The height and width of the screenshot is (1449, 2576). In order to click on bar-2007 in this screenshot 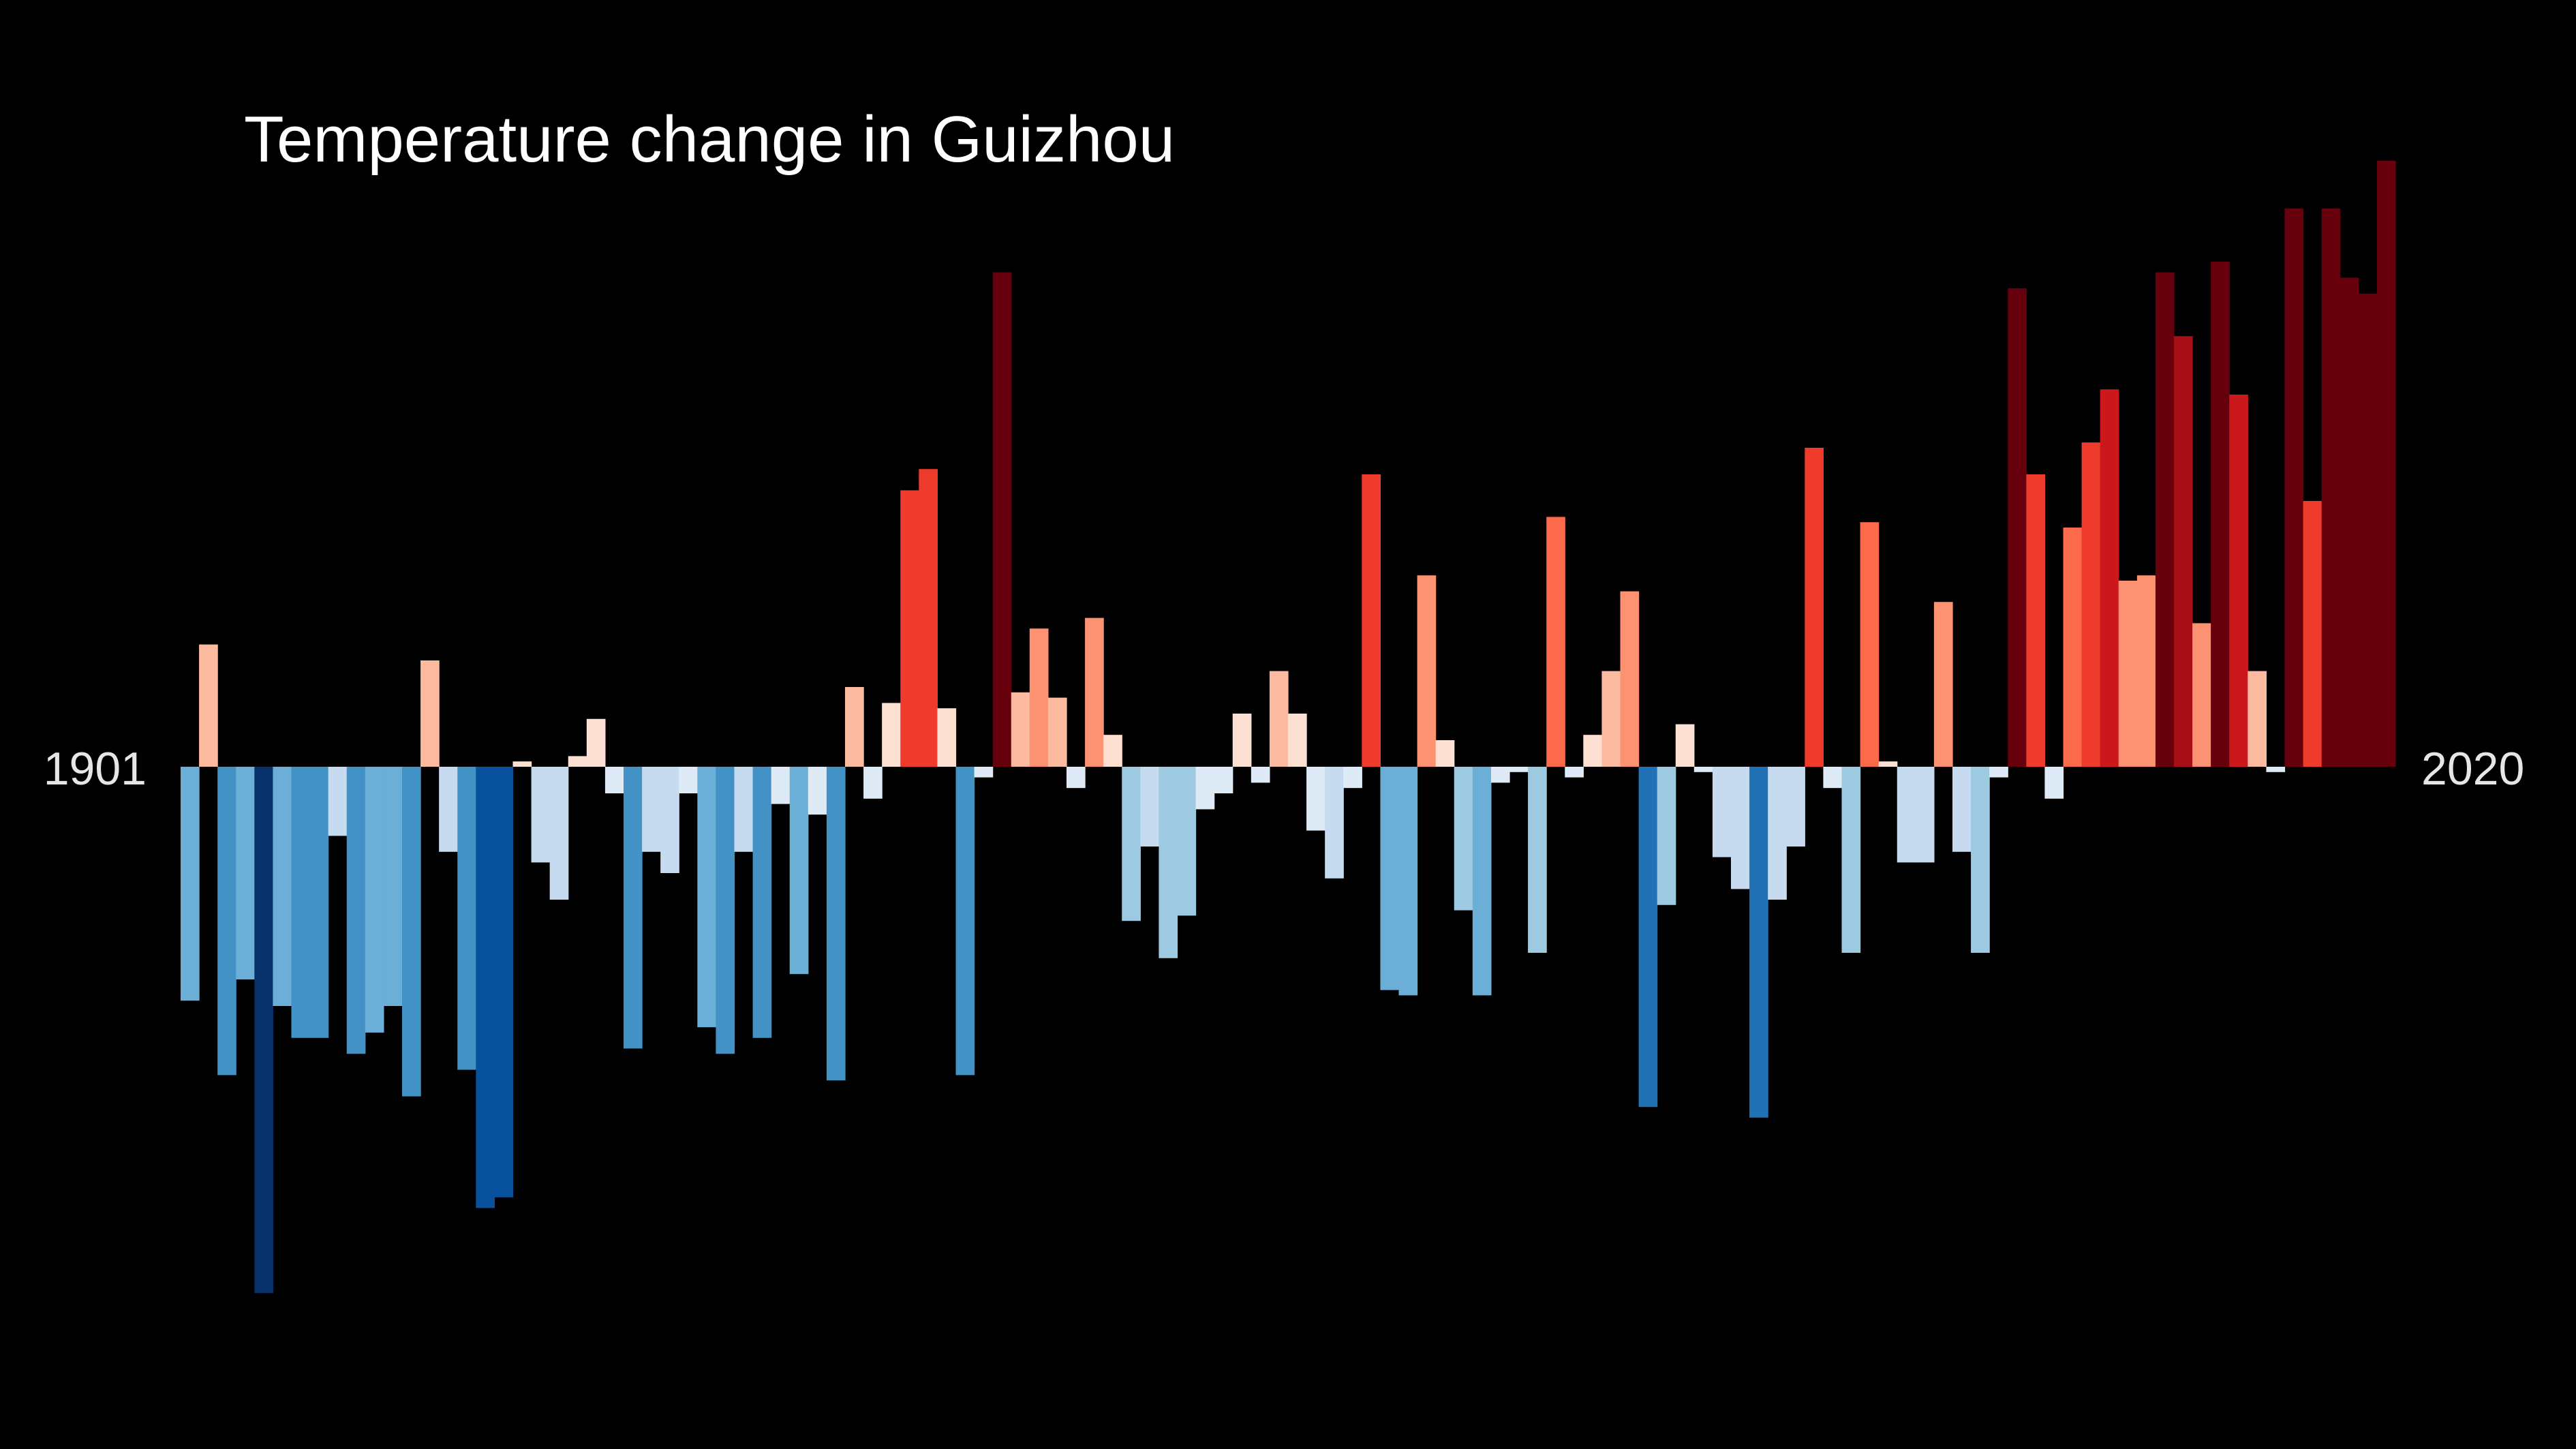, I will do `click(2146, 671)`.